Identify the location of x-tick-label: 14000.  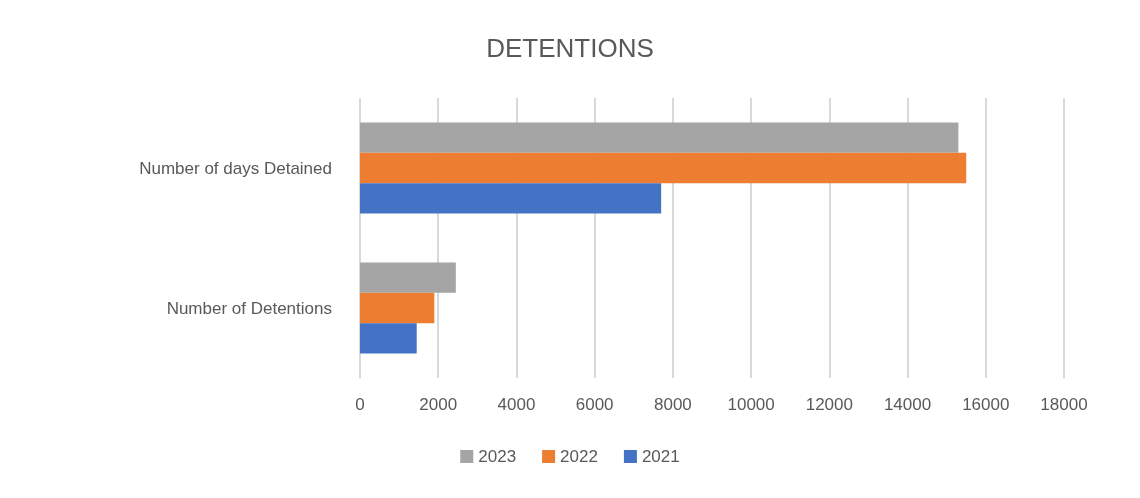
(907, 404).